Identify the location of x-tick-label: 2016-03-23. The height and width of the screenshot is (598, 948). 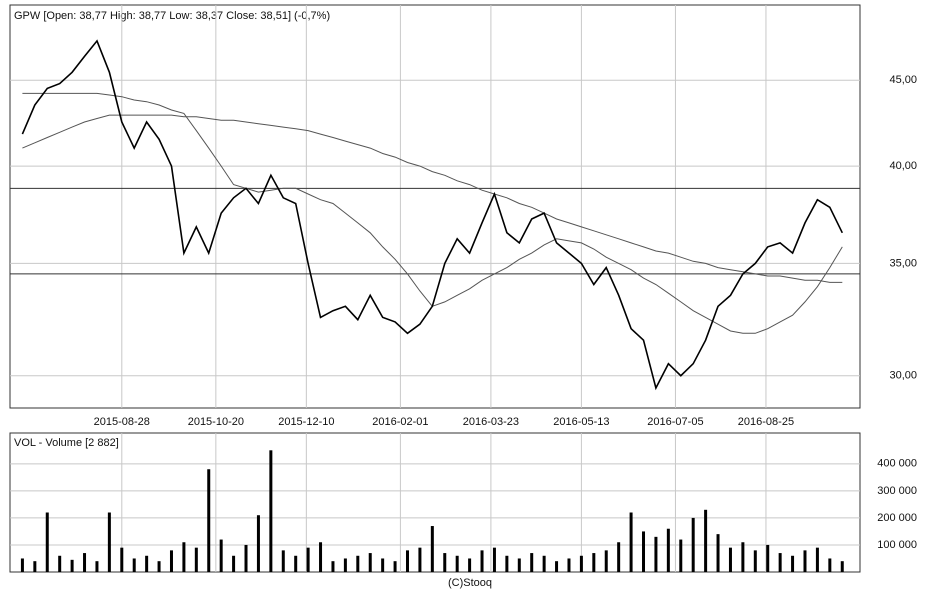
(491, 422).